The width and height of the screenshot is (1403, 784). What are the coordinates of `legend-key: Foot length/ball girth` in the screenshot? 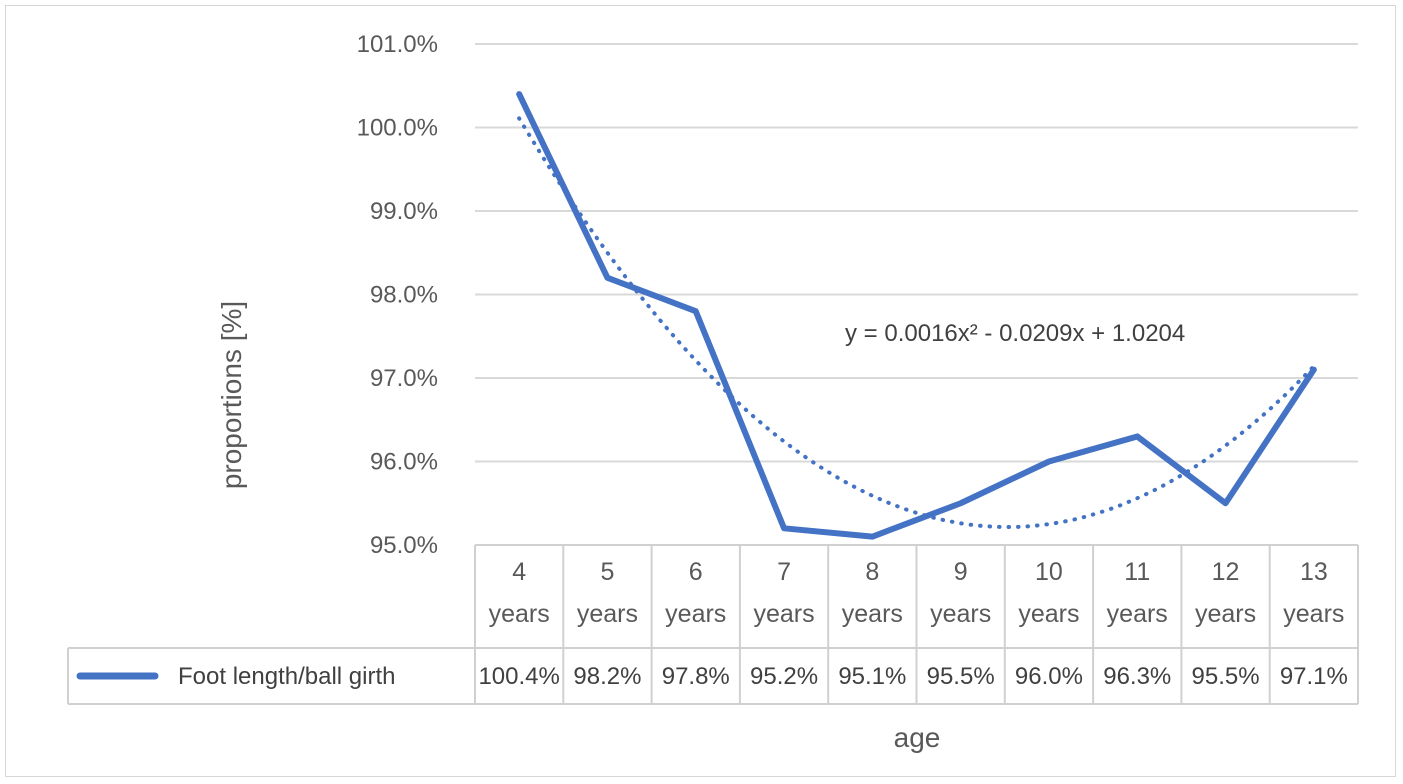 It's located at (235, 676).